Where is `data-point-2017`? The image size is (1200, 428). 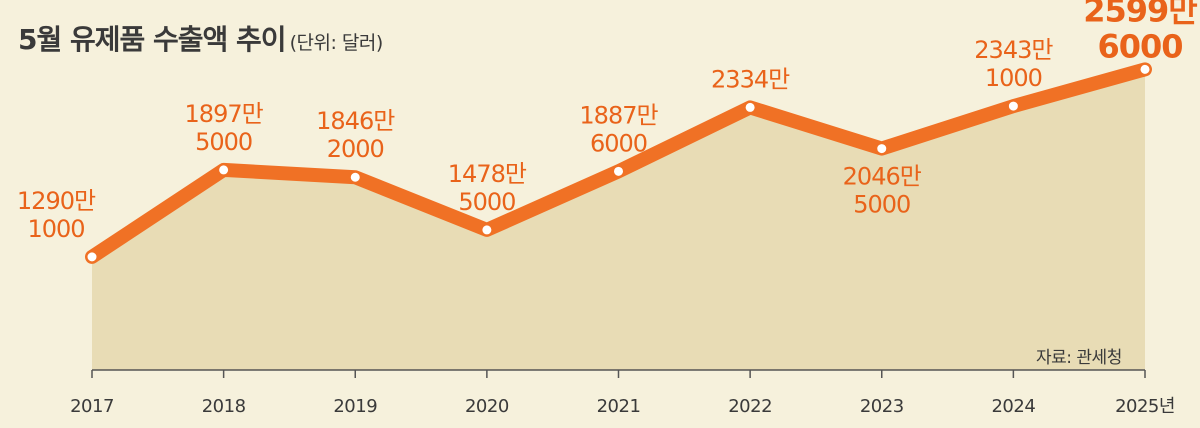 data-point-2017 is located at coordinates (92, 257).